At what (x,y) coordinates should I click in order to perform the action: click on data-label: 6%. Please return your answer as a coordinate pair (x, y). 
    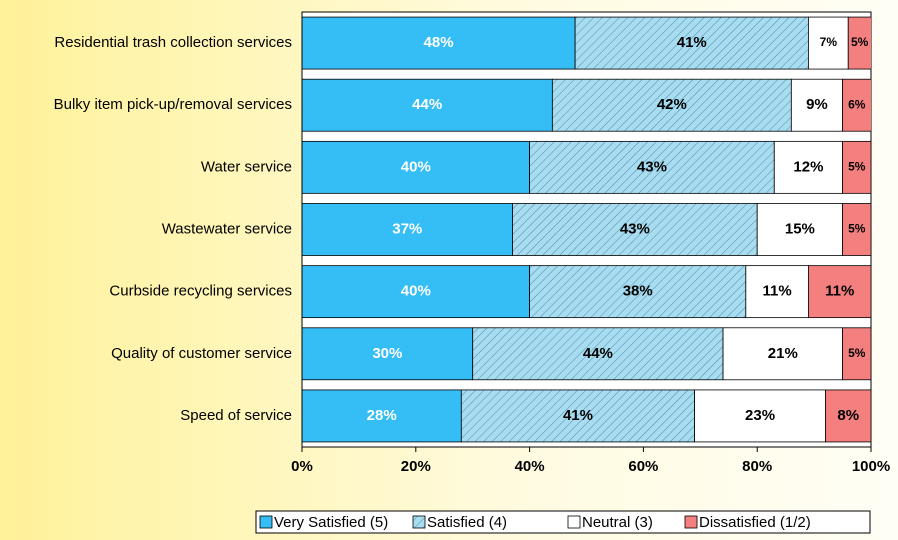
    Looking at the image, I should click on (857, 104).